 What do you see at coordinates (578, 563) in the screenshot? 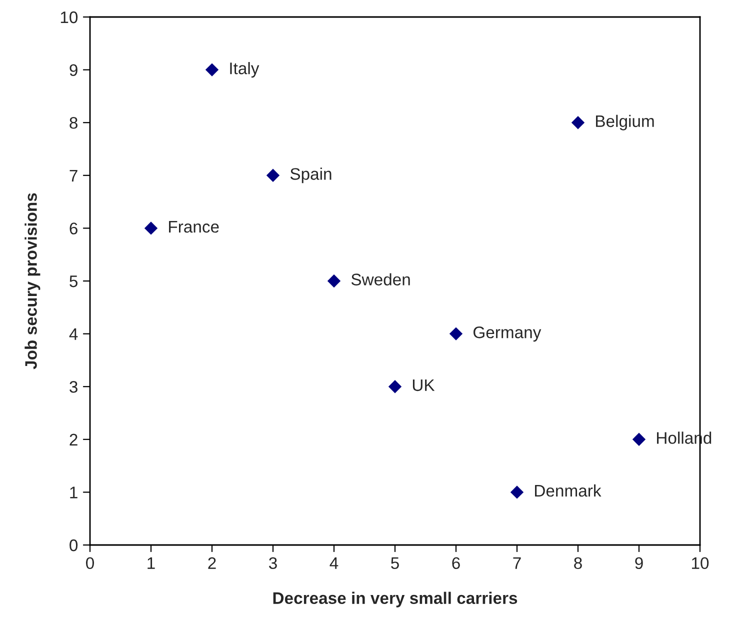
I see `x-tick-label: 8` at bounding box center [578, 563].